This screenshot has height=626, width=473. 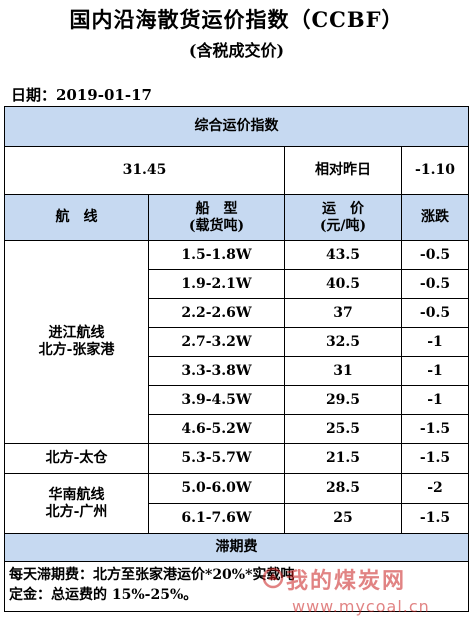 I want to click on ship-type-cell: 1.9-2.1W, so click(x=216, y=284).